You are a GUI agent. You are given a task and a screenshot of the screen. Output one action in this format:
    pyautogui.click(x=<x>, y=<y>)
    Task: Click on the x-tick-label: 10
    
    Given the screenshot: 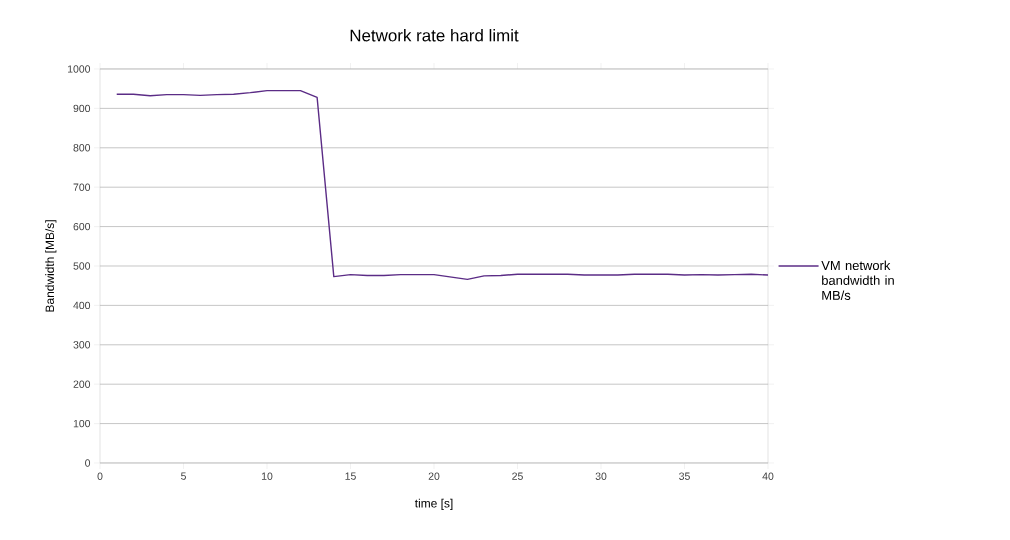 What is the action you would take?
    pyautogui.click(x=267, y=476)
    